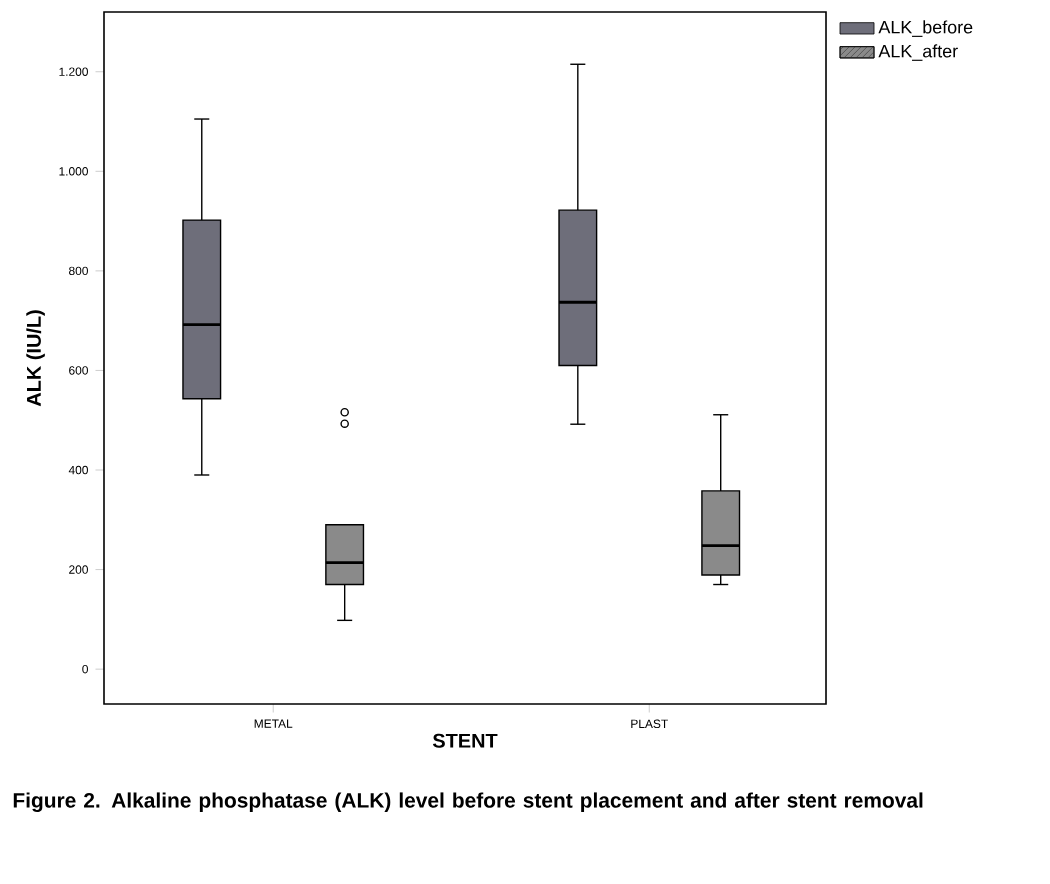 Image resolution: width=1050 pixels, height=884 pixels. Describe the element at coordinates (925, 28) in the screenshot. I see `legend-label: ALK_before` at that location.